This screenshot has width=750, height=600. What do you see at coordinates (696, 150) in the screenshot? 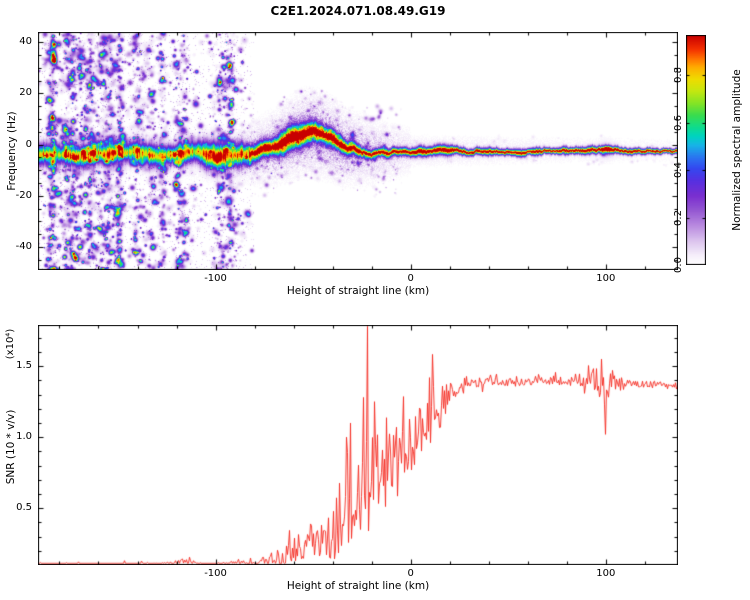
I see `colorbar` at bounding box center [696, 150].